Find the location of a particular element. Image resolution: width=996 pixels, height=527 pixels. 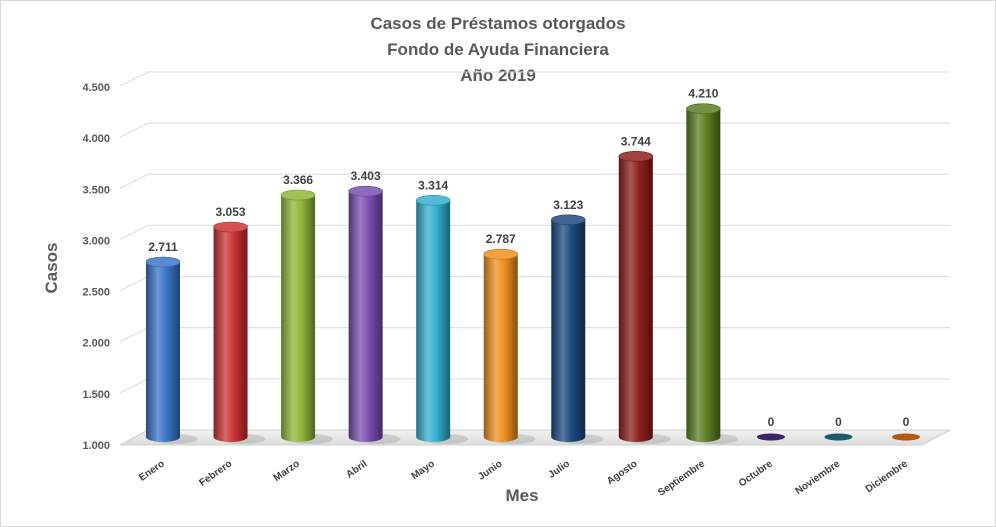

y-tick-label: 2.500 is located at coordinates (96, 293).